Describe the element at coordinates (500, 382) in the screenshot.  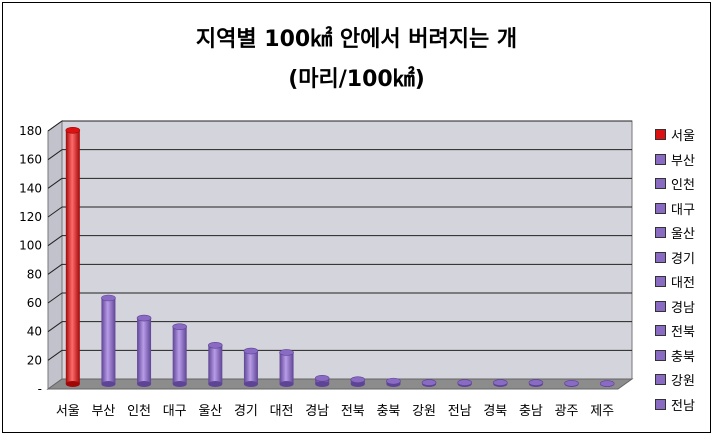
I see `bar-top-경북` at that location.